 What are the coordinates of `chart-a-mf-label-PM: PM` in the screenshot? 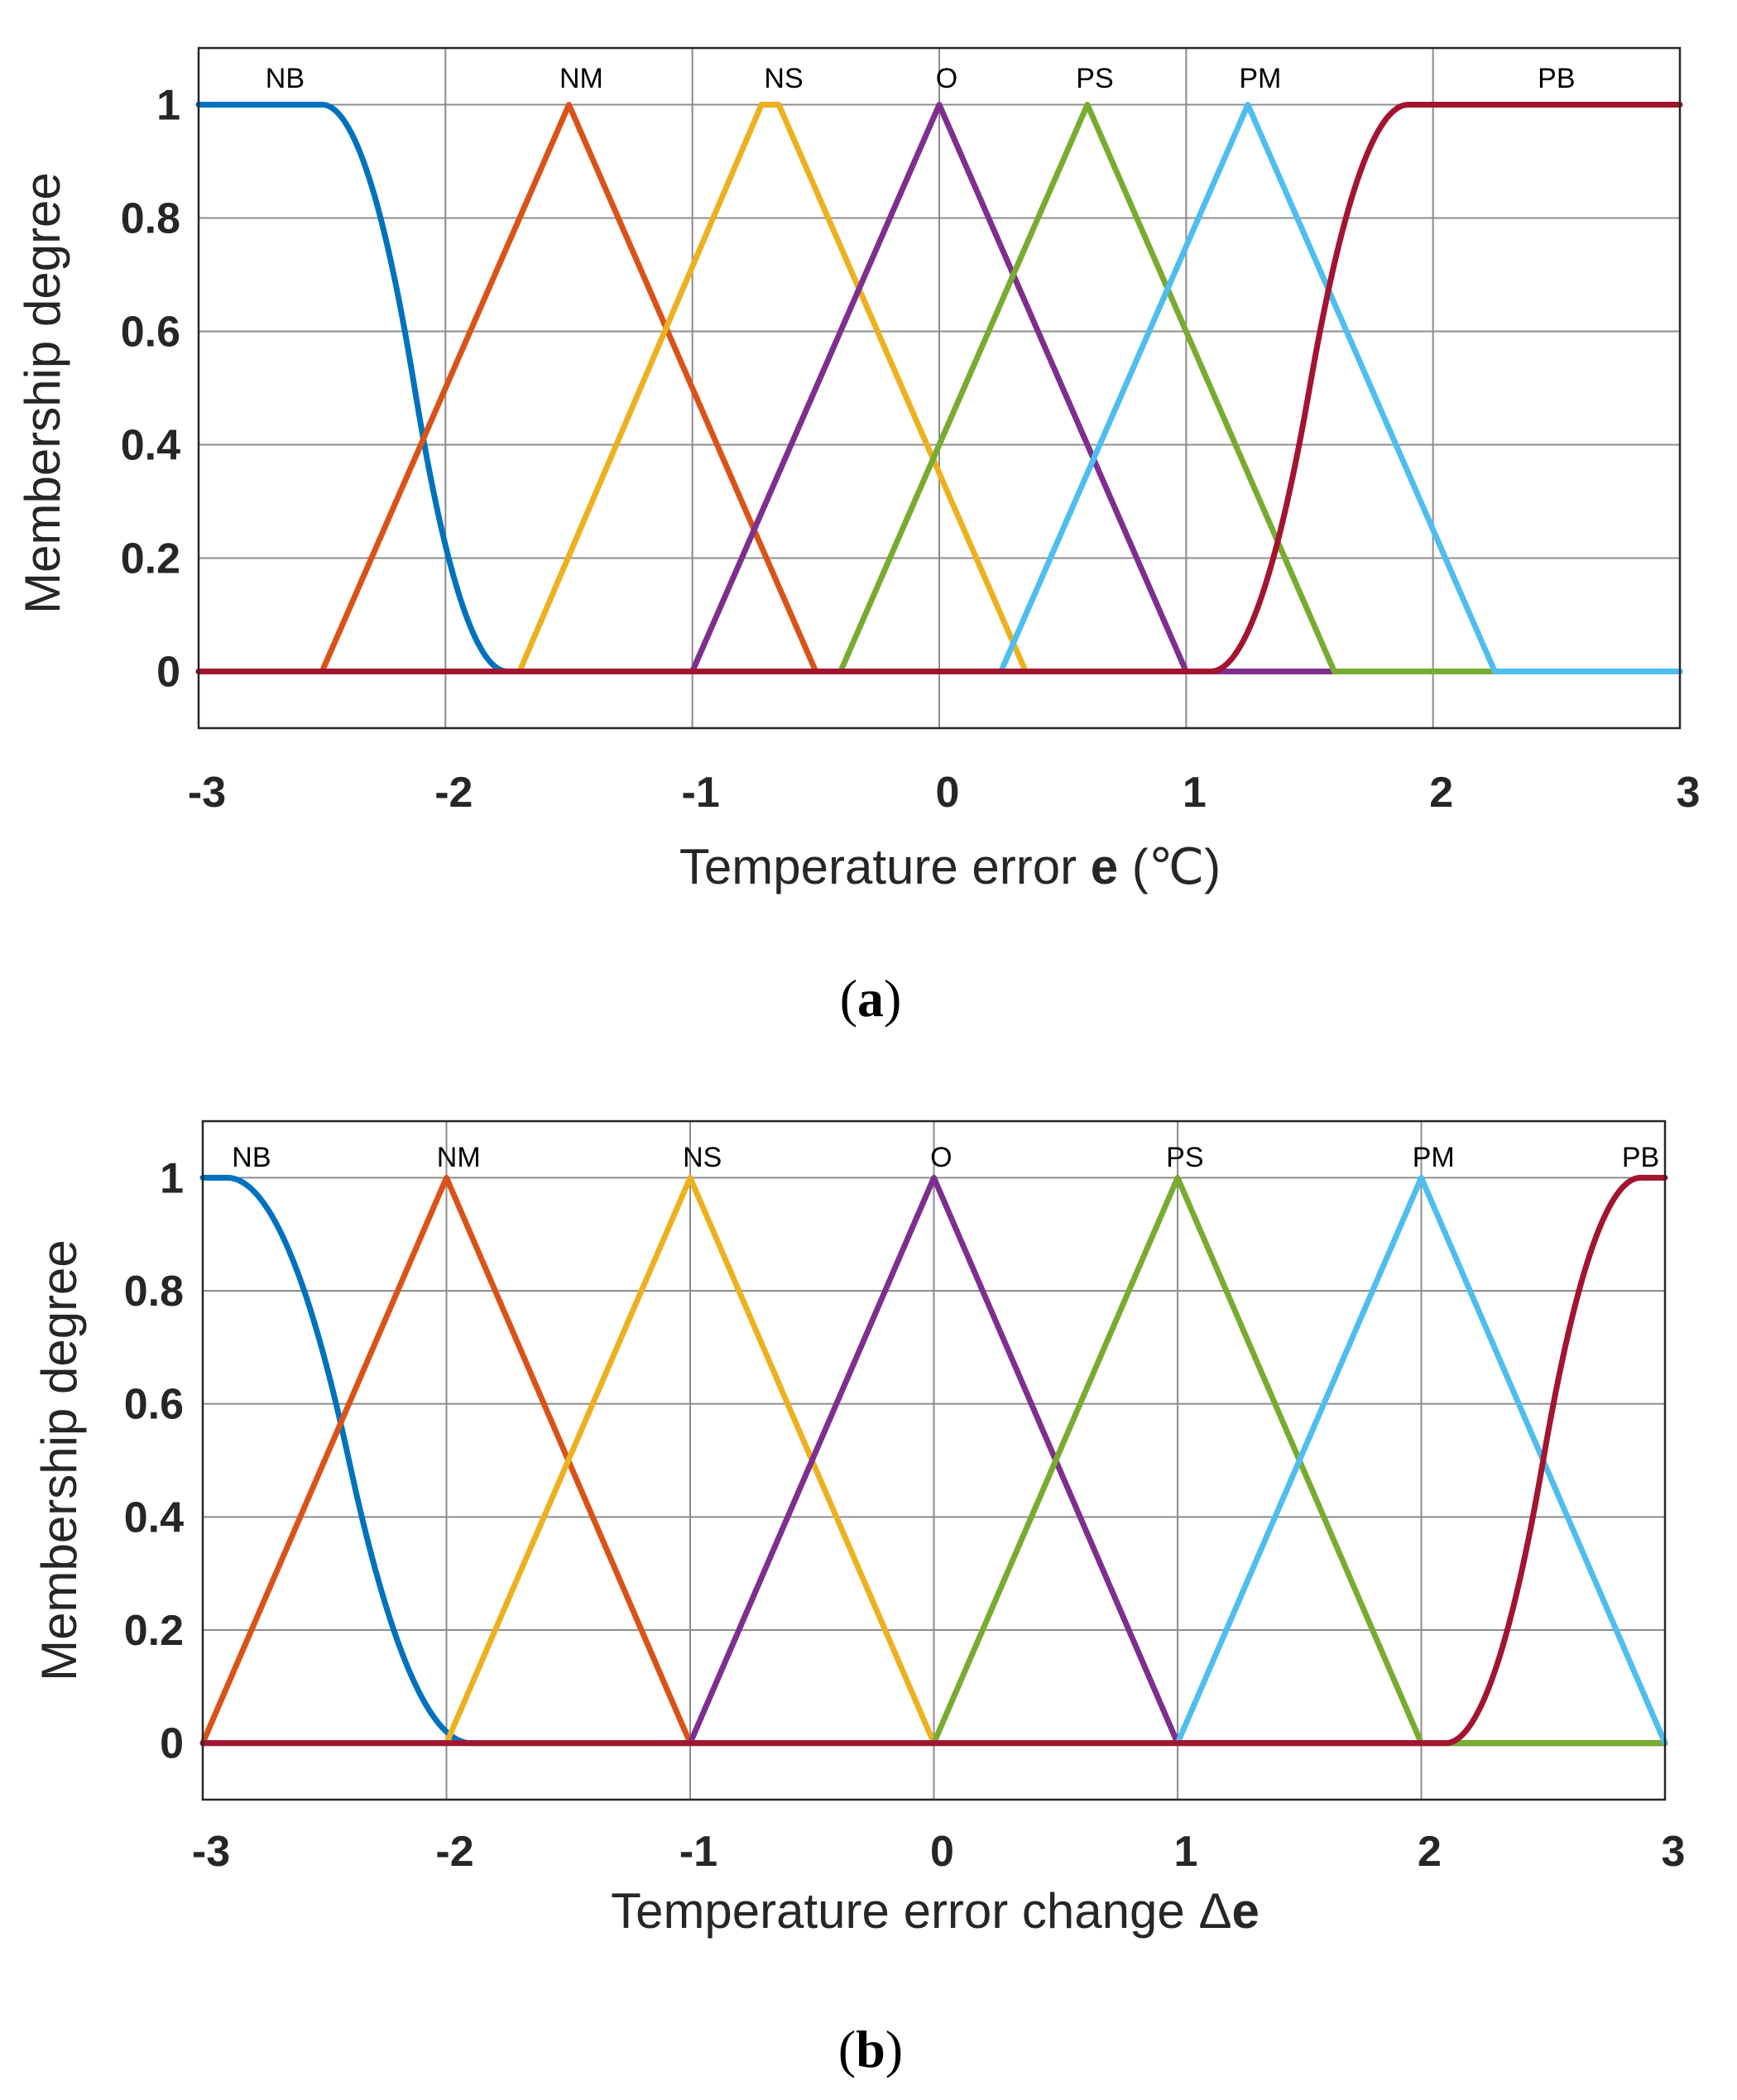 It's located at (1260, 78).